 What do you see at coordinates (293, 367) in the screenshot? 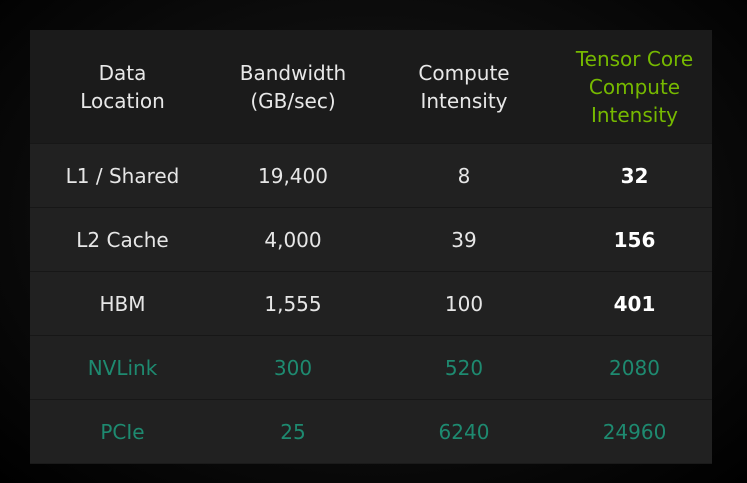
I see `cell-bandwidth: 300` at bounding box center [293, 367].